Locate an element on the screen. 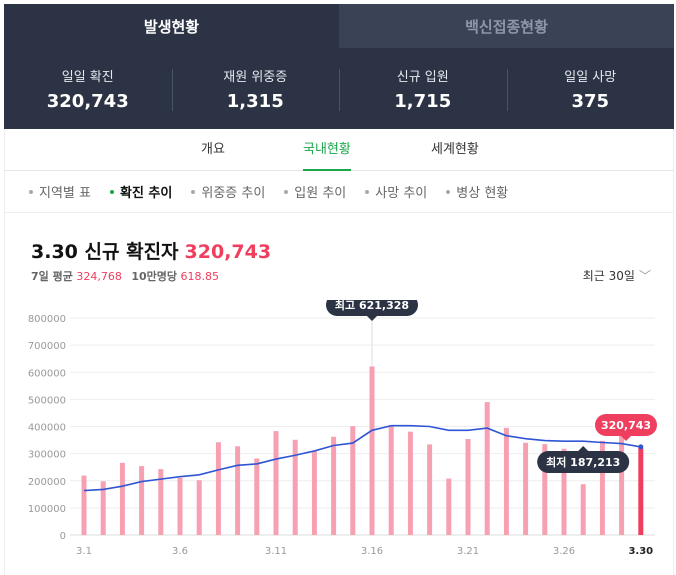 The height and width of the screenshot is (575, 676). chart-title: 3.30 신규 확진자 320,743 is located at coordinates (151, 250).